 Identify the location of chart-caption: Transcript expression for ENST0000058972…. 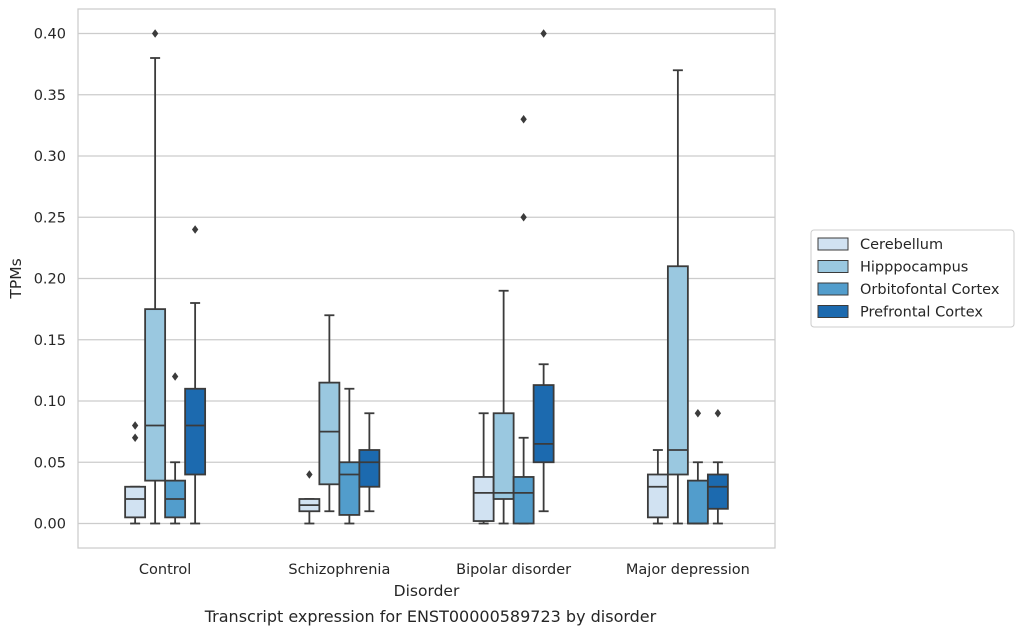
(430, 616).